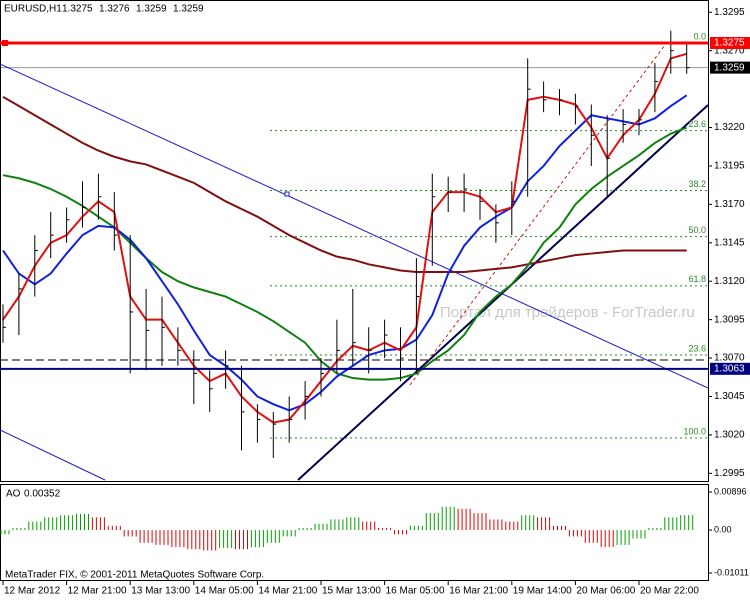 The width and height of the screenshot is (750, 600). Describe the element at coordinates (53, 455) in the screenshot. I see `trend-line` at that location.